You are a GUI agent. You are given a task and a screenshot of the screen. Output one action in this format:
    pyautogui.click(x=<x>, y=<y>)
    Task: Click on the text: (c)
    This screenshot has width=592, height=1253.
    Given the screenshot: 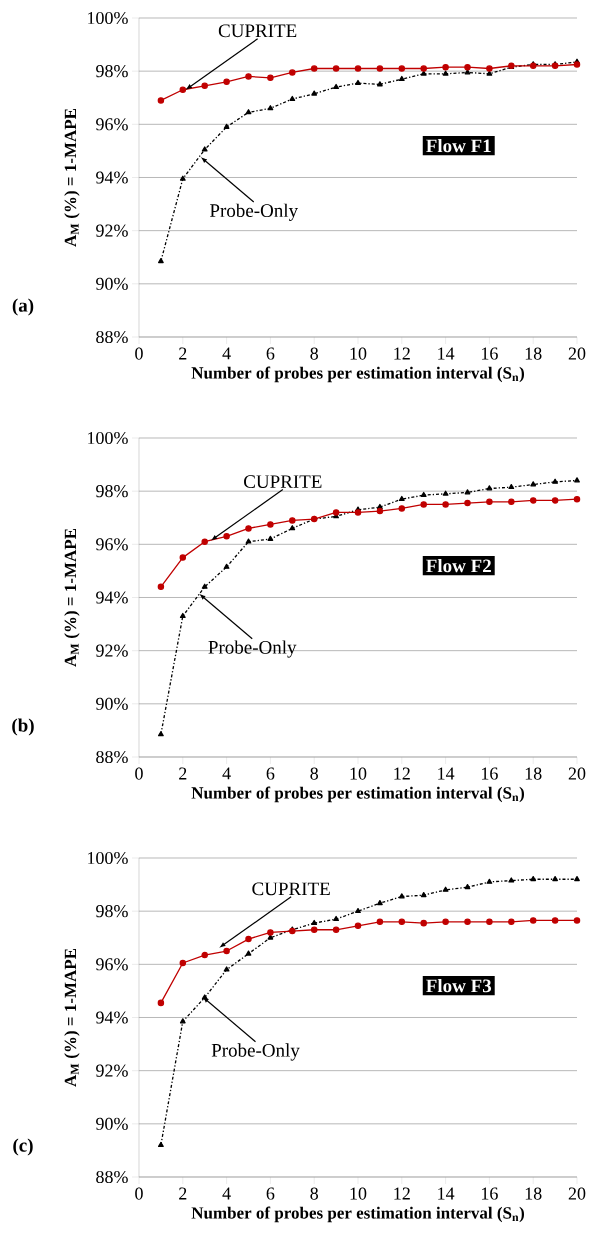 What is the action you would take?
    pyautogui.click(x=23, y=1147)
    